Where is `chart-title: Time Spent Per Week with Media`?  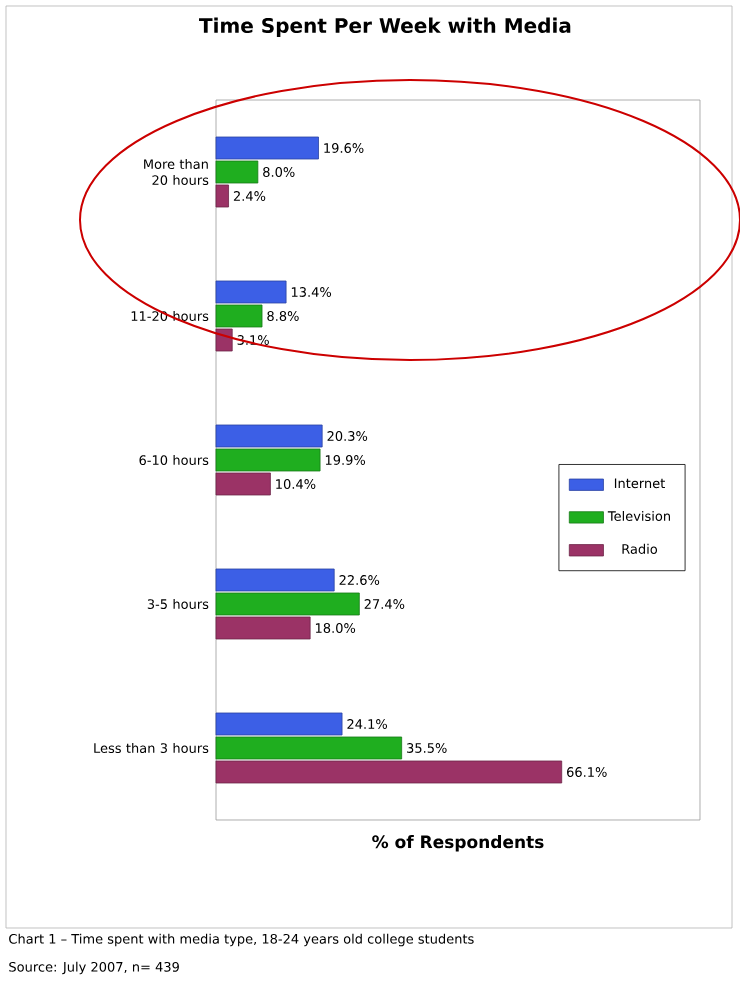
chart-title: Time Spent Per Week with Media is located at coordinates (385, 27).